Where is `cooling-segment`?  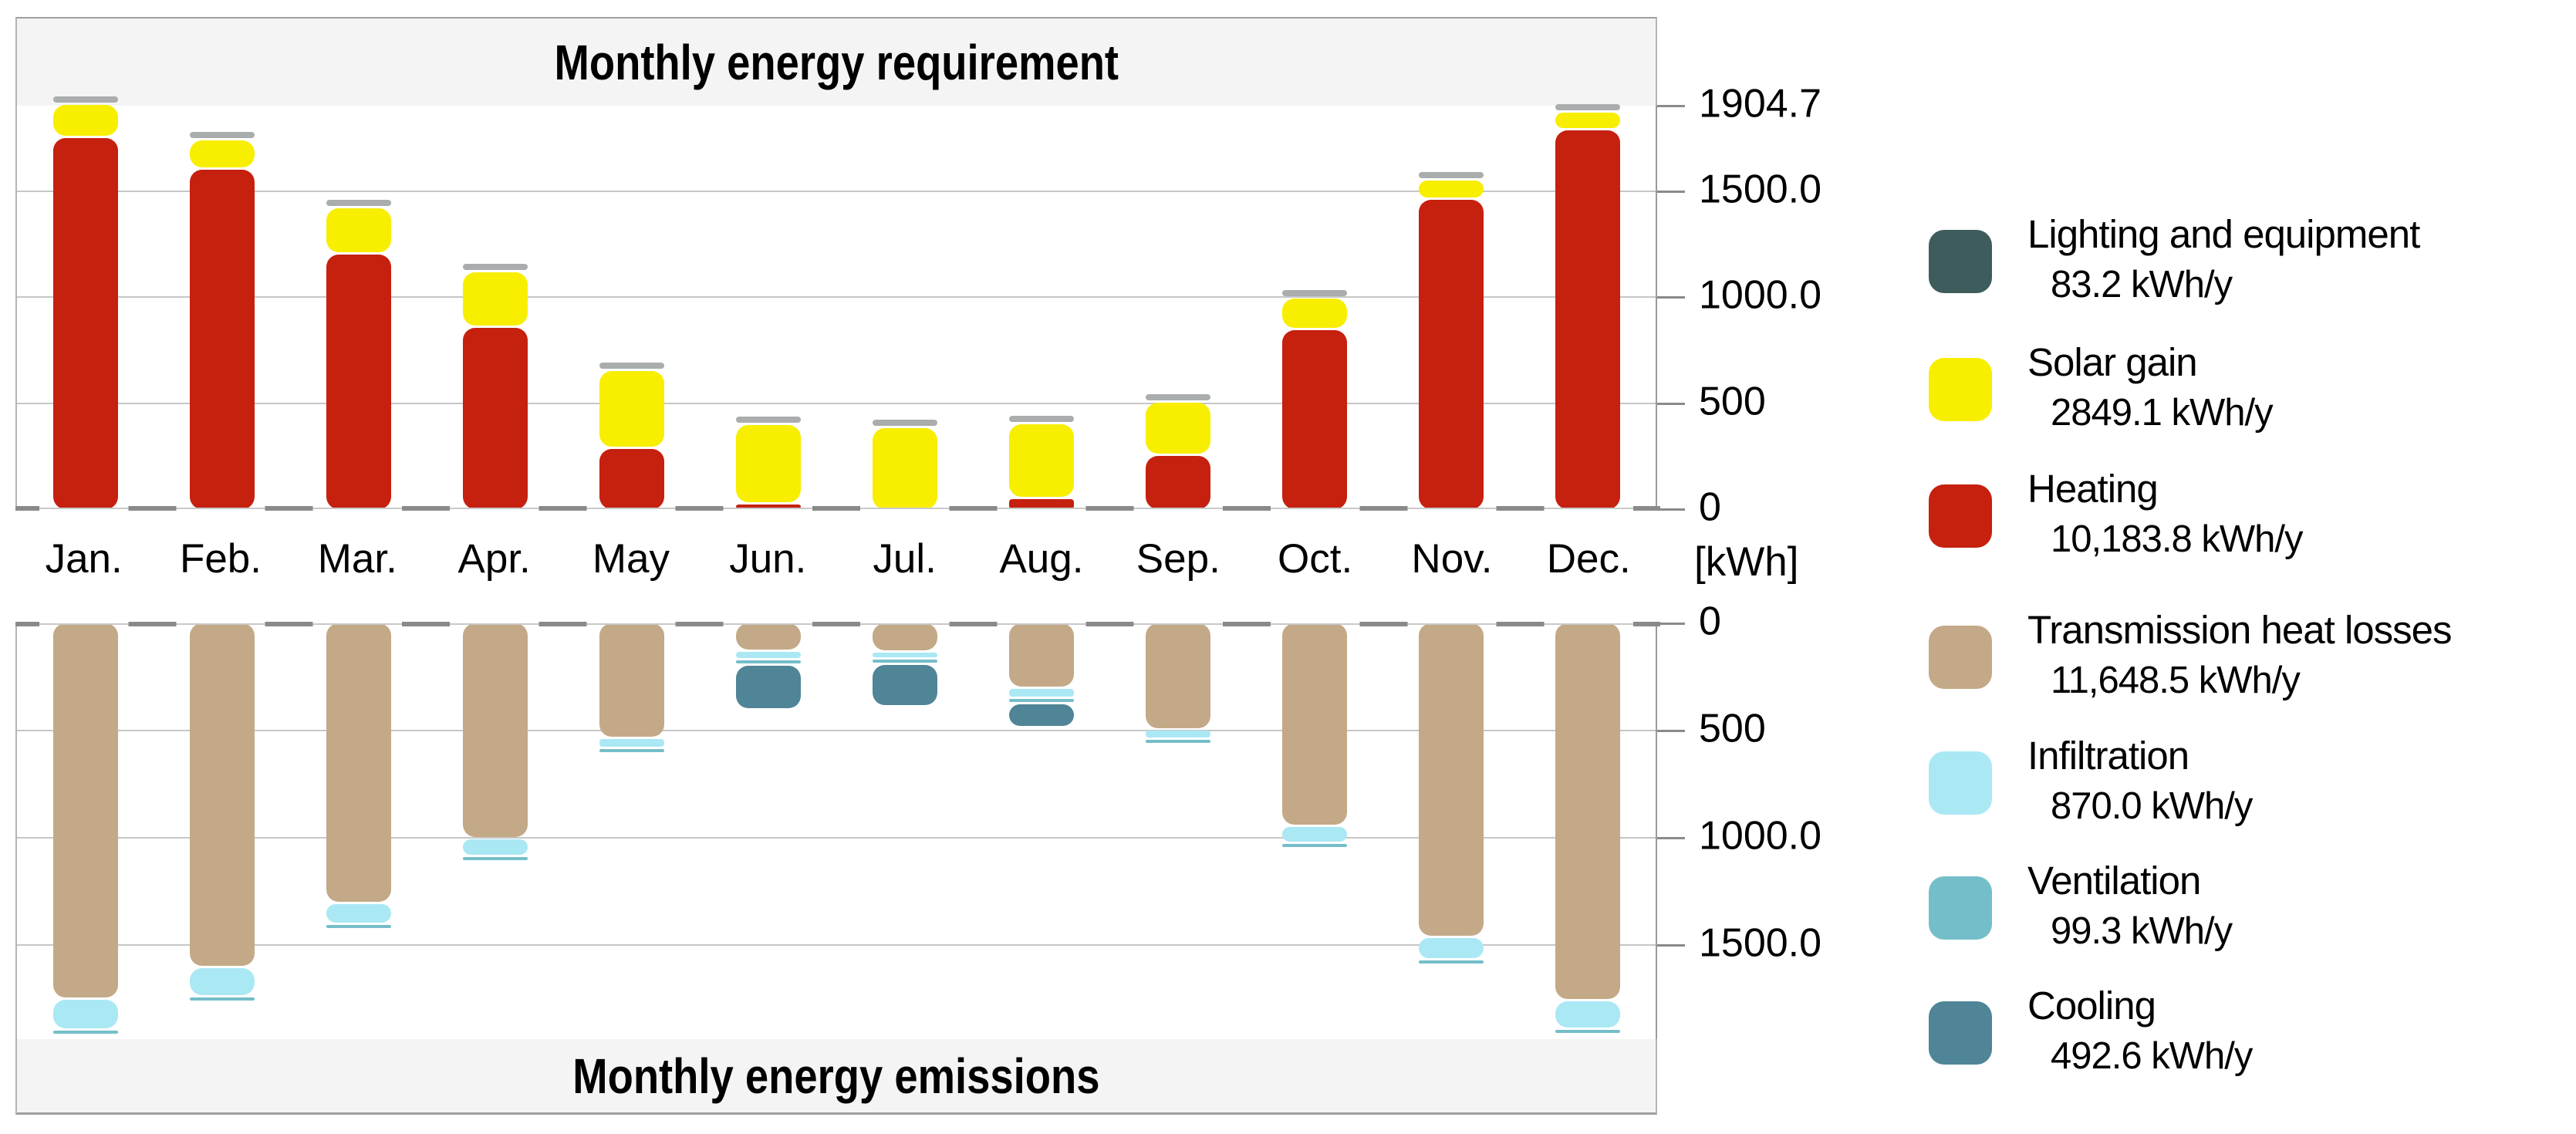
cooling-segment is located at coordinates (1041, 715).